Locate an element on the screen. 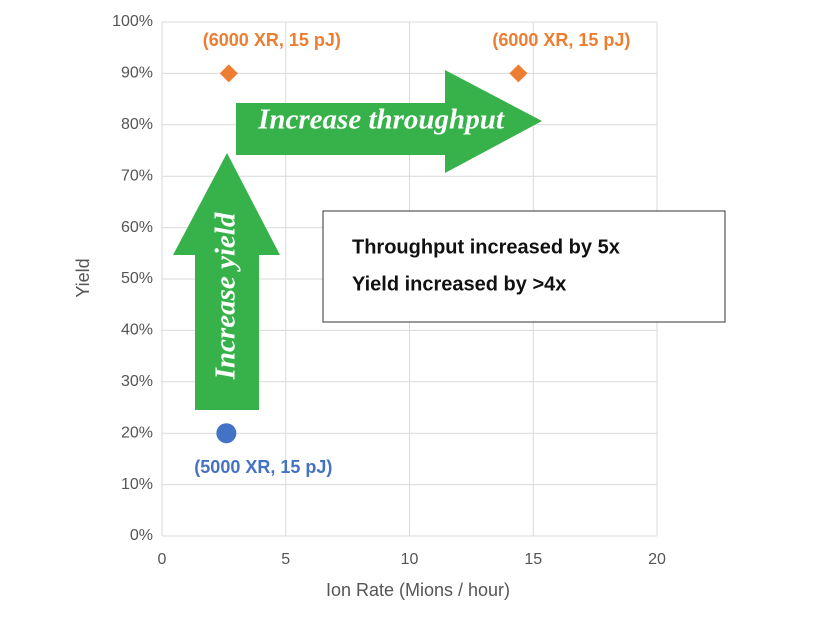 The height and width of the screenshot is (635, 840). y-tick-label: 90% is located at coordinates (137, 73).